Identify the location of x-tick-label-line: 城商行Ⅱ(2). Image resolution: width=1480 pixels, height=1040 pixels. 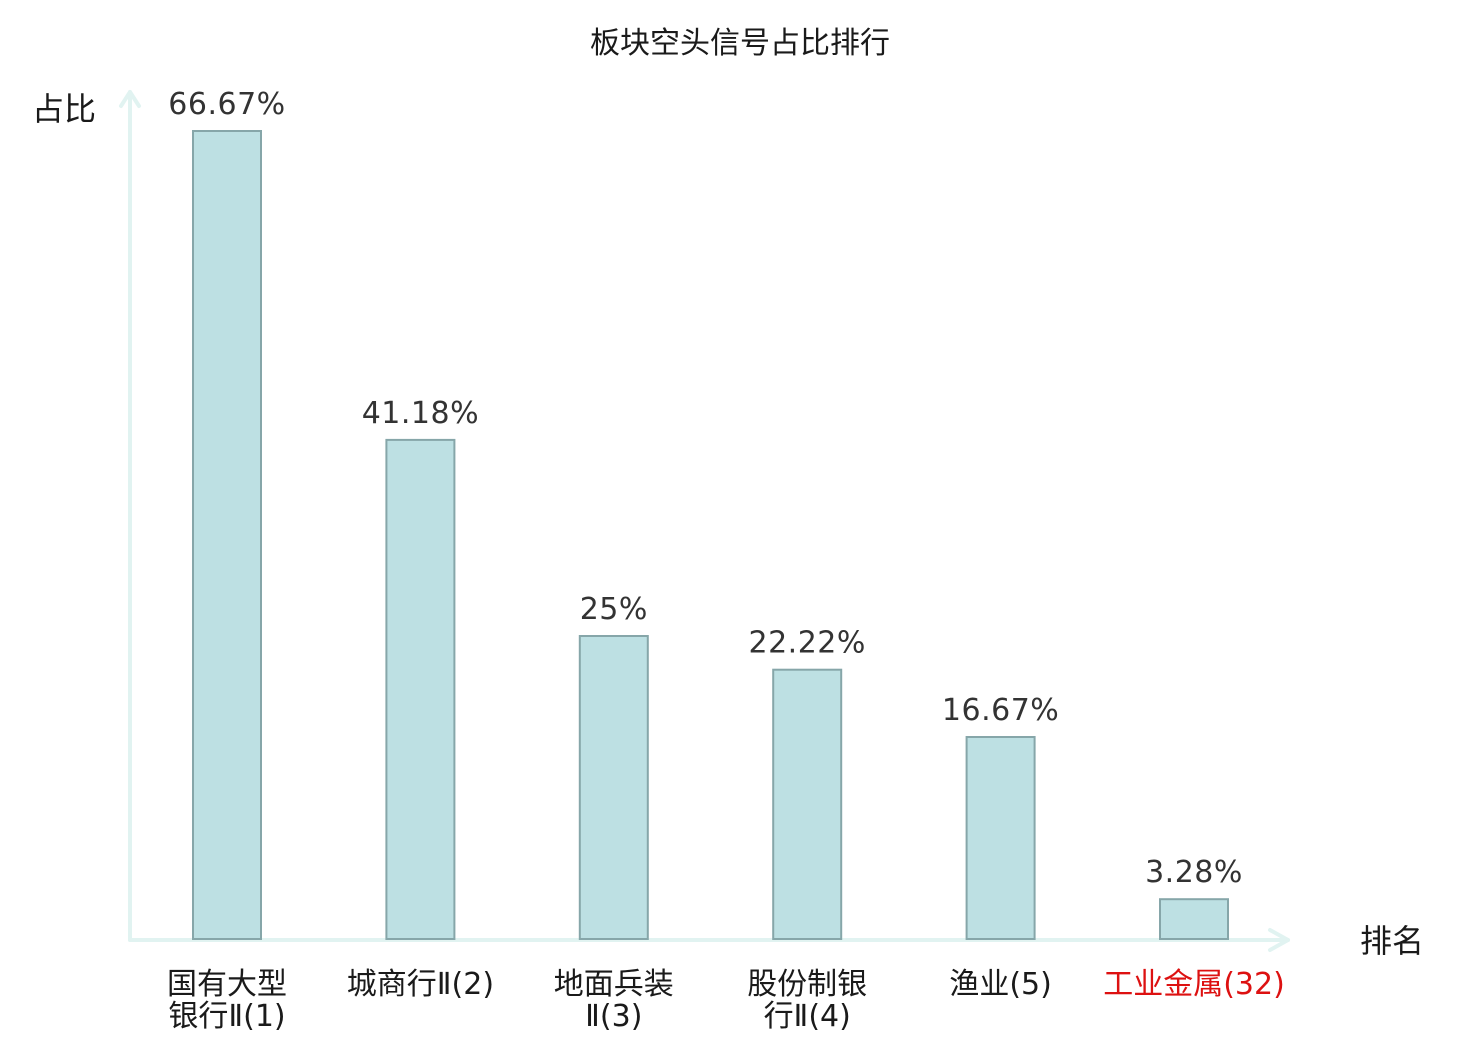
(420, 984).